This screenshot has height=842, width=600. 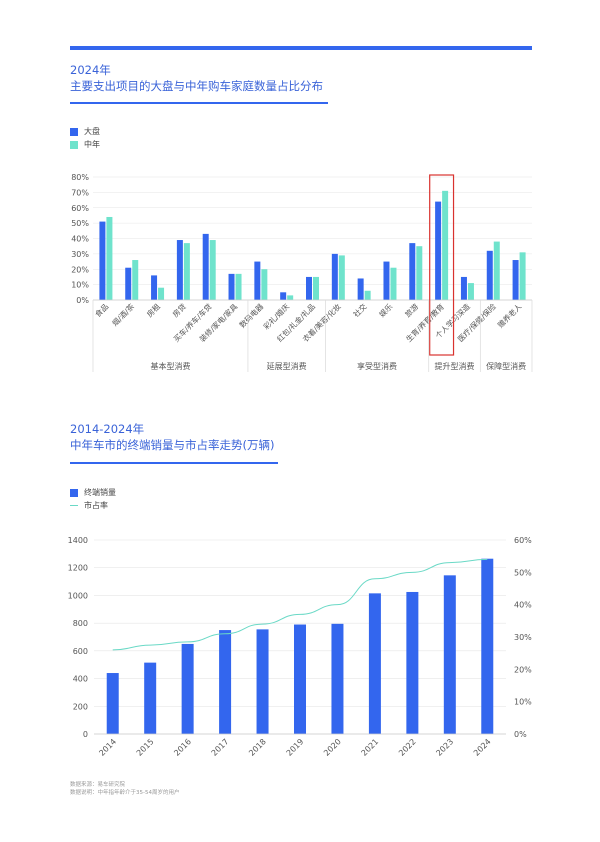 What do you see at coordinates (78, 595) in the screenshot?
I see `chart2-y-left-tick-label: 1000` at bounding box center [78, 595].